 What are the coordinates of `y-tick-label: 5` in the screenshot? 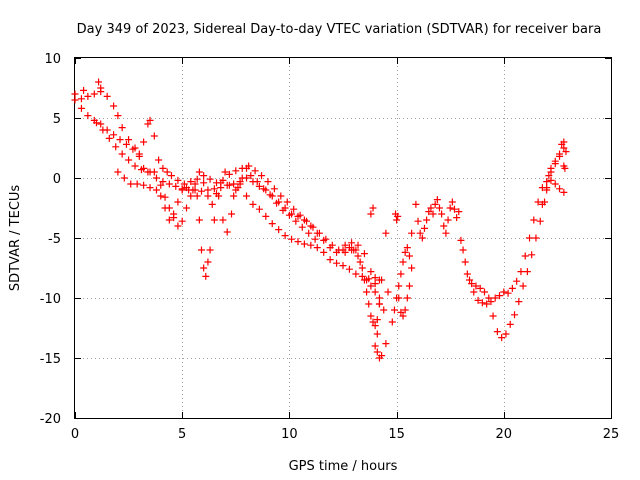 It's located at (57, 119).